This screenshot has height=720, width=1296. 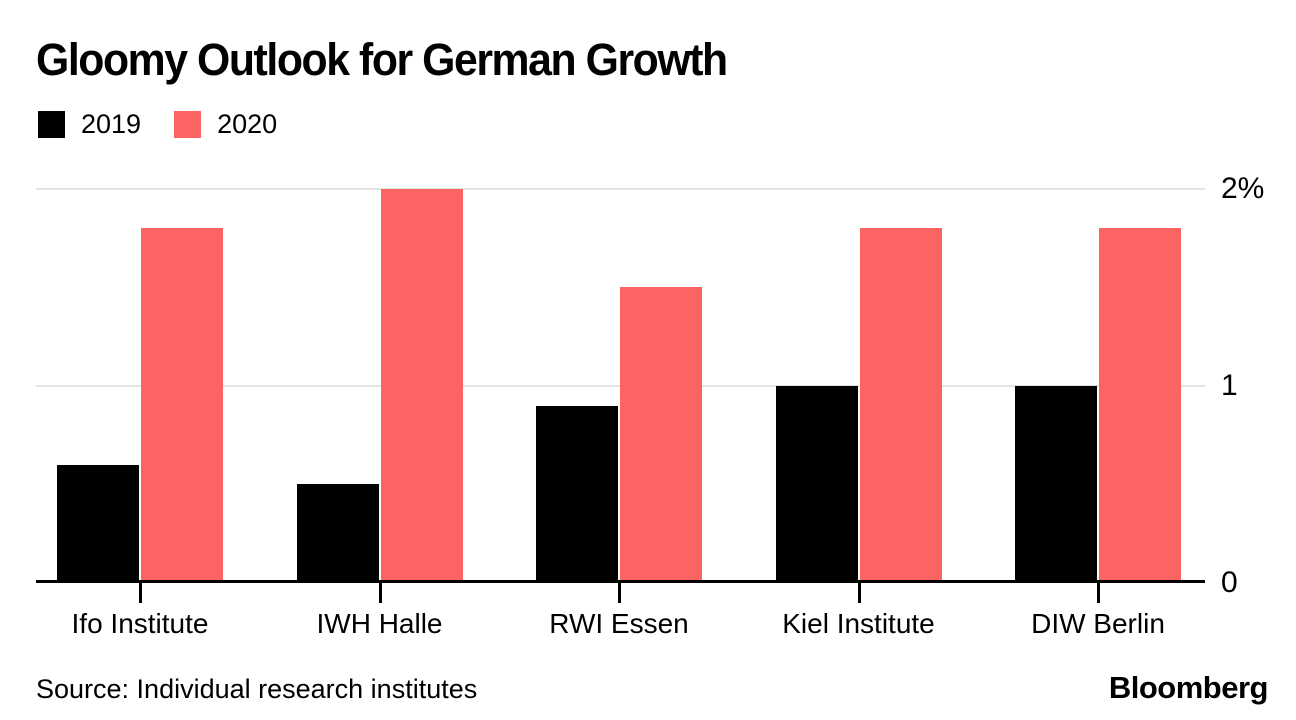 What do you see at coordinates (1188, 687) in the screenshot?
I see `bloomberg-logo: Bloomberg` at bounding box center [1188, 687].